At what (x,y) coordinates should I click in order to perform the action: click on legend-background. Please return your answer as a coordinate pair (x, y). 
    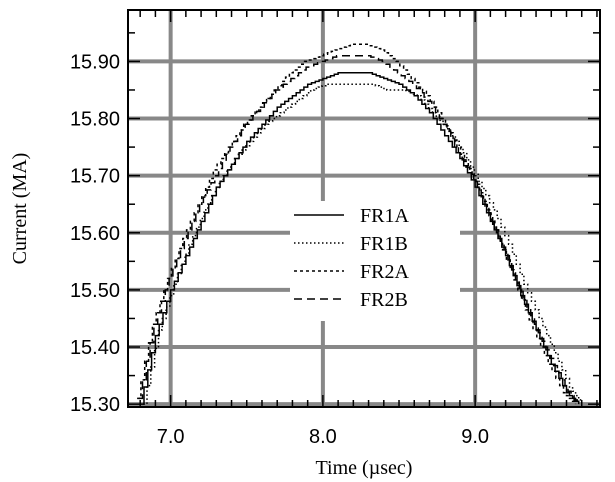
    Looking at the image, I should click on (375, 261).